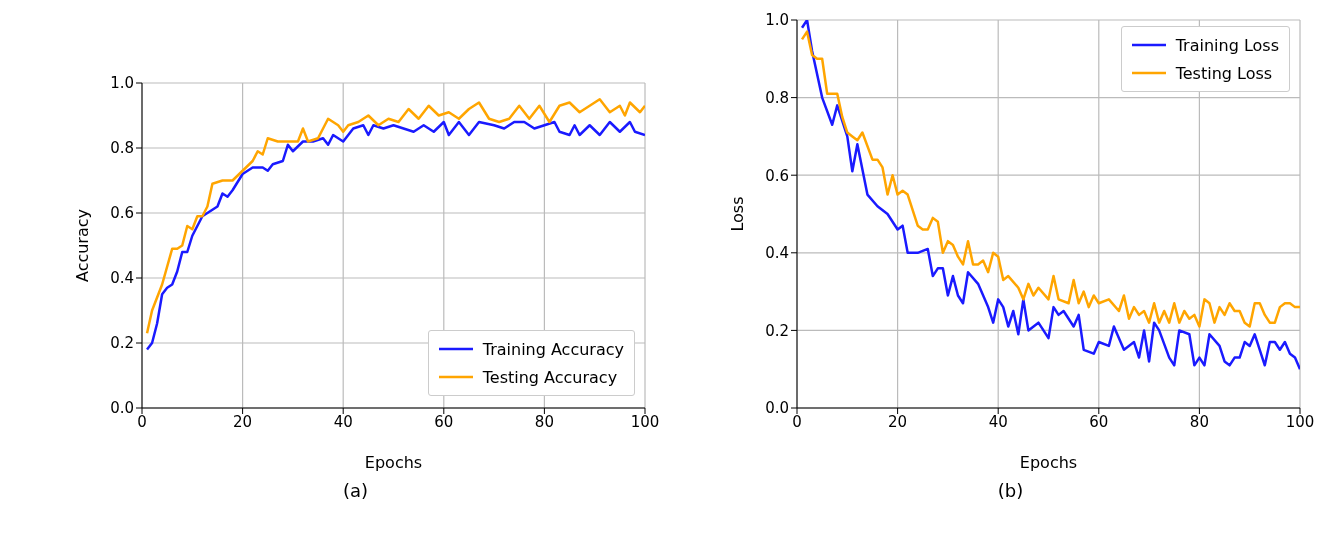  I want to click on legend-label: Training Loss, so click(1227, 45).